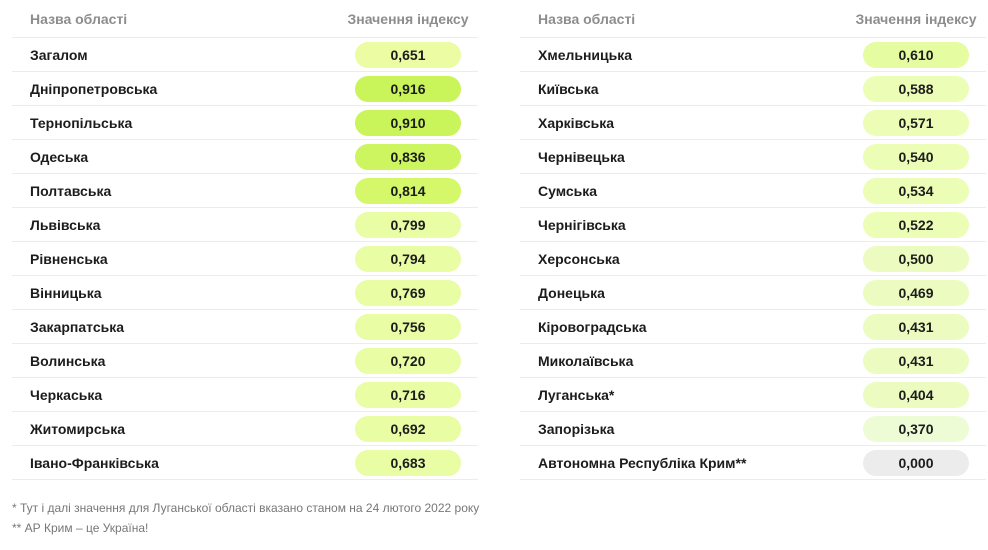  What do you see at coordinates (753, 123) in the screenshot?
I see `table-row: Харківська 0,571` at bounding box center [753, 123].